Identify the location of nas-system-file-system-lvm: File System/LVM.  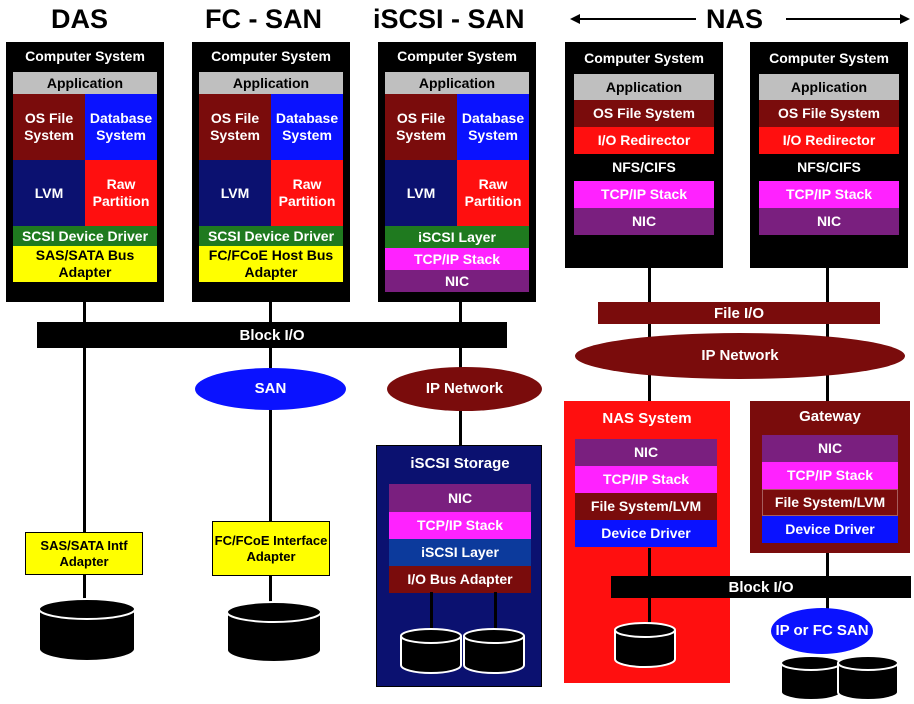
(646, 506).